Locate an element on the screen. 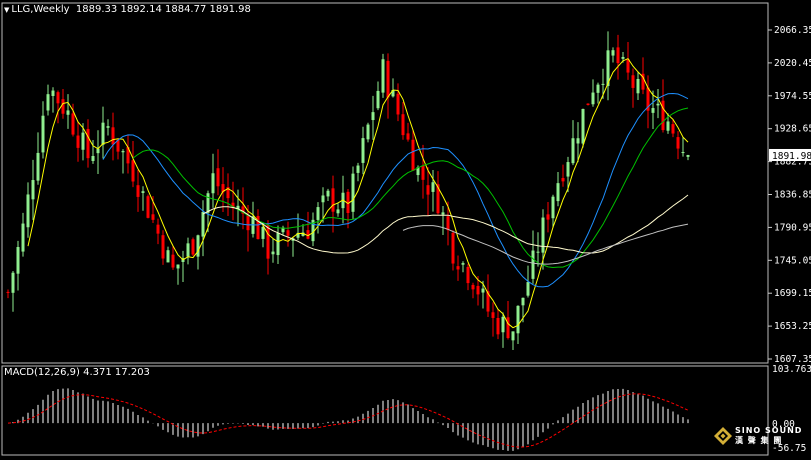  sino-sound-logo: SINO SOUND 漢 聲 集 團 is located at coordinates (758, 436).